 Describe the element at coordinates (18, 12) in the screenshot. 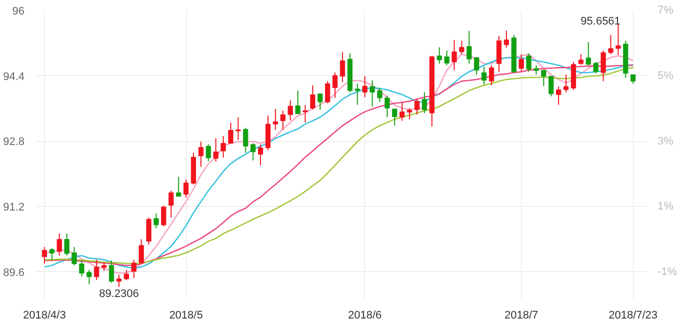

I see `y-tick-label: 96` at that location.